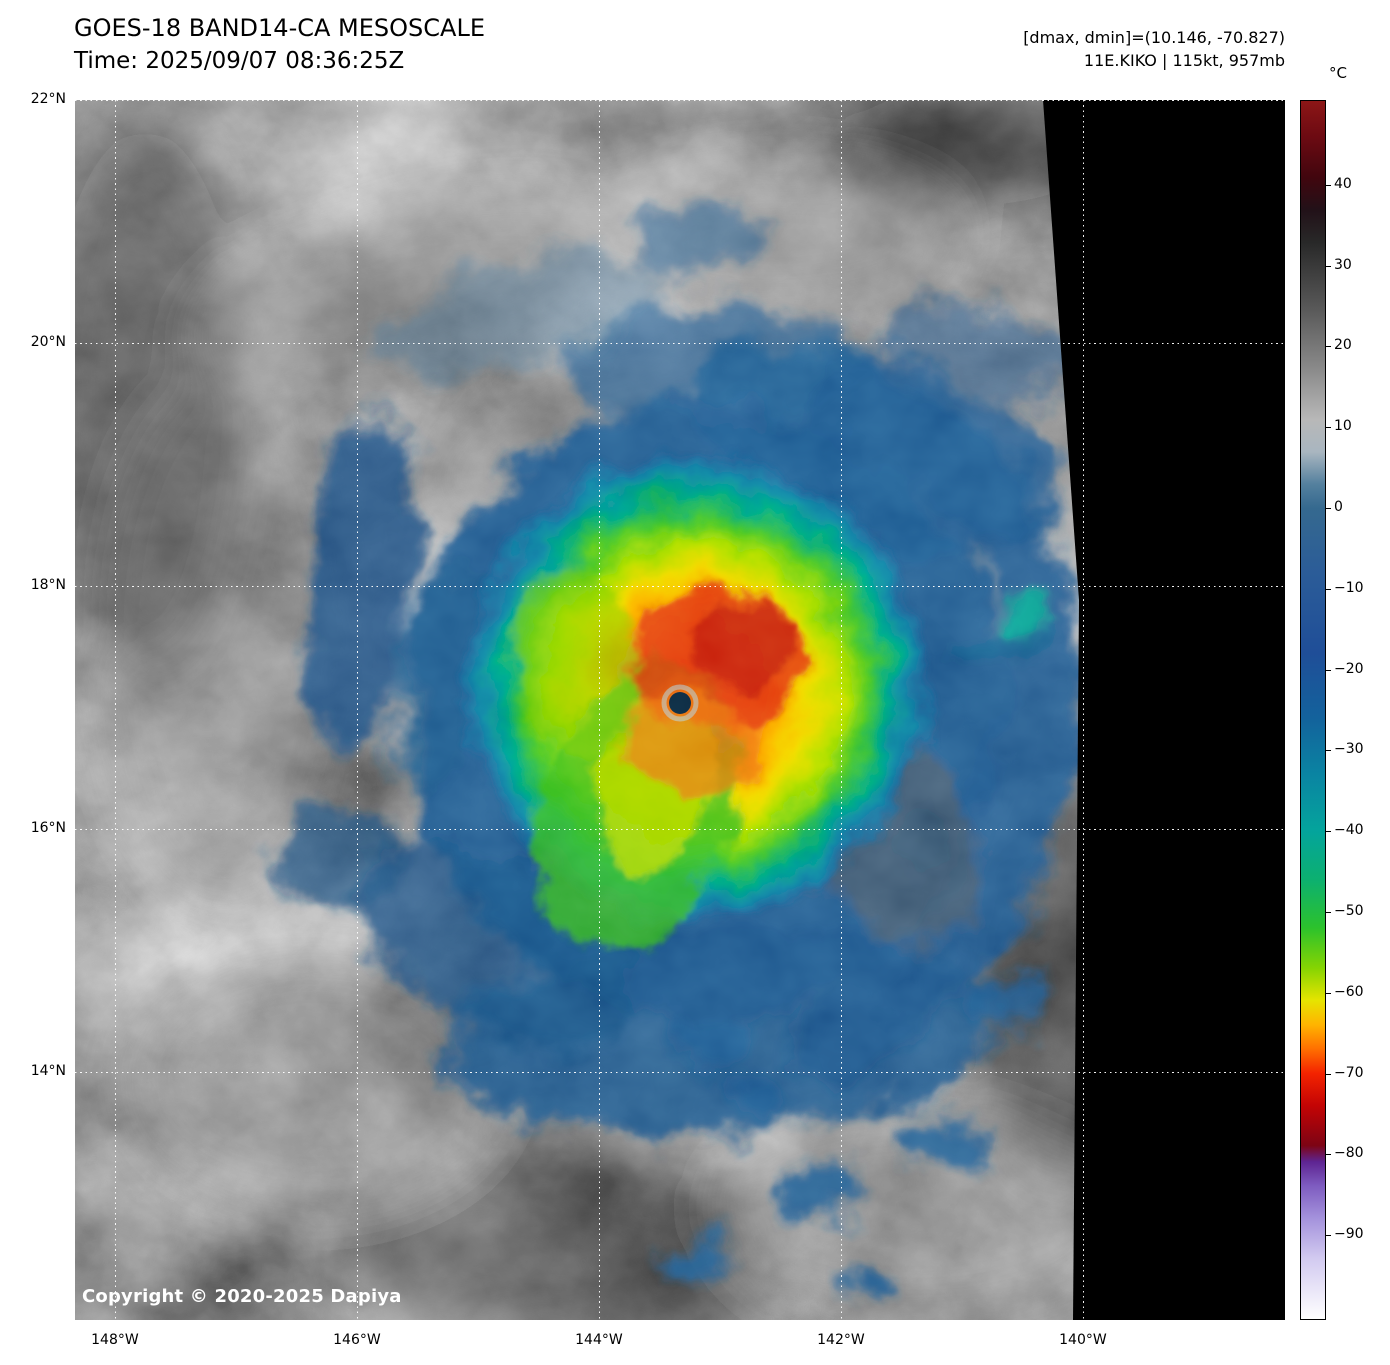 The height and width of the screenshot is (1365, 1390). What do you see at coordinates (48, 99) in the screenshot?
I see `lat-tick-label: 22°N` at bounding box center [48, 99].